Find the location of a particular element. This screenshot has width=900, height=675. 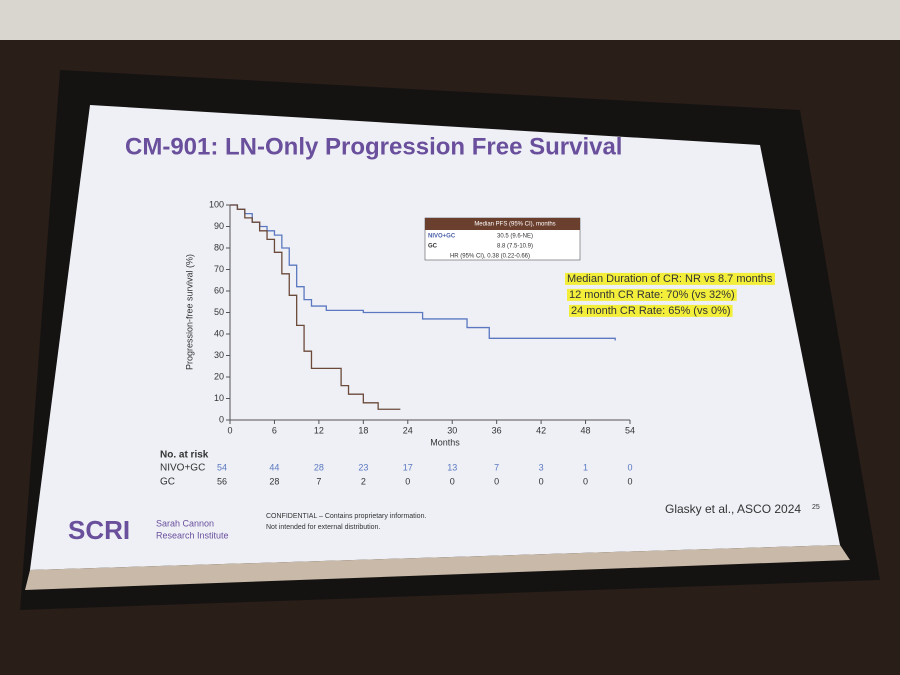

y-tick-label: 80 is located at coordinates (219, 247).